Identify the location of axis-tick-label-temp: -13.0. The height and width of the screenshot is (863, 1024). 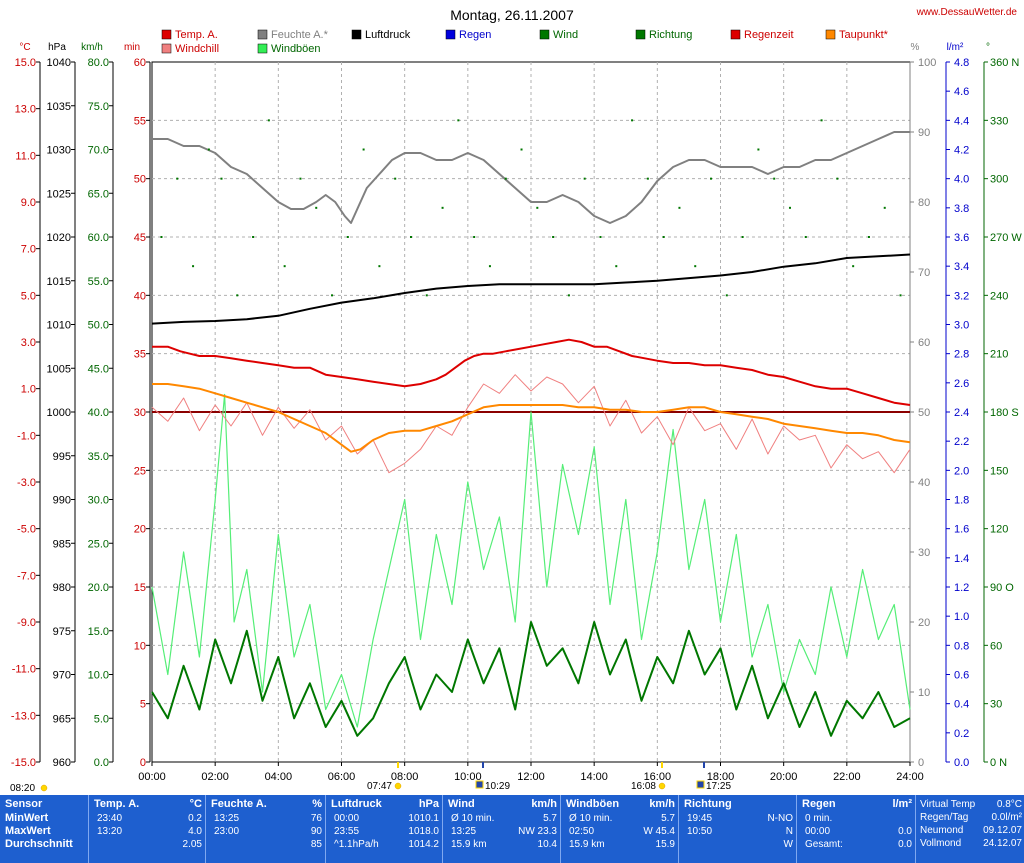
(23, 716).